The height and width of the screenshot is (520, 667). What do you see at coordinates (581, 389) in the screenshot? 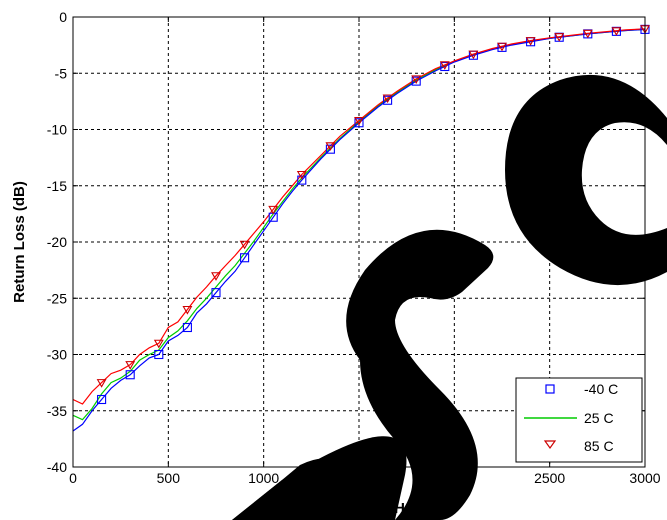
I see `legend-item-minus40: -40 C` at bounding box center [581, 389].